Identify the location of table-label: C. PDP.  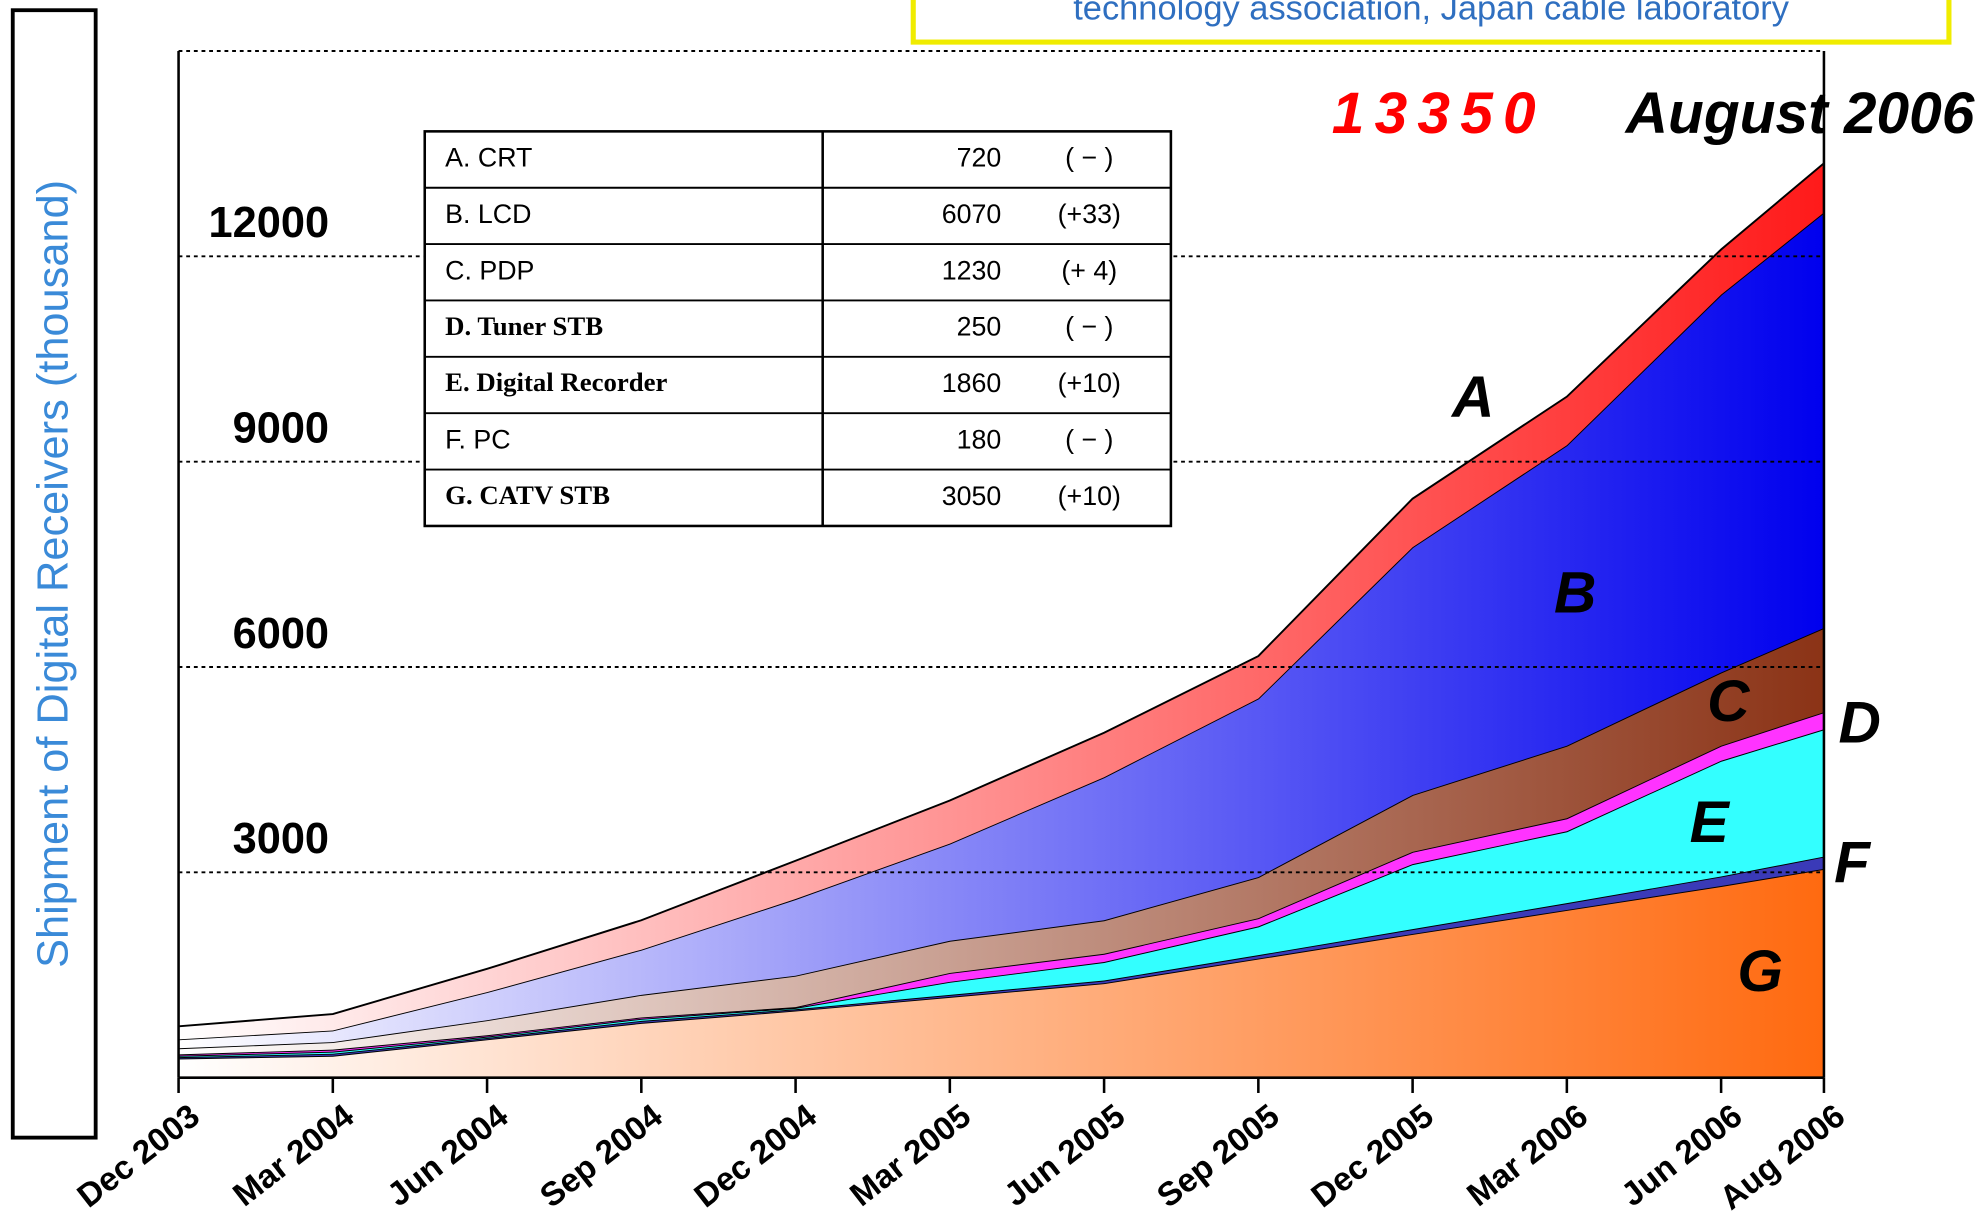
(489, 270).